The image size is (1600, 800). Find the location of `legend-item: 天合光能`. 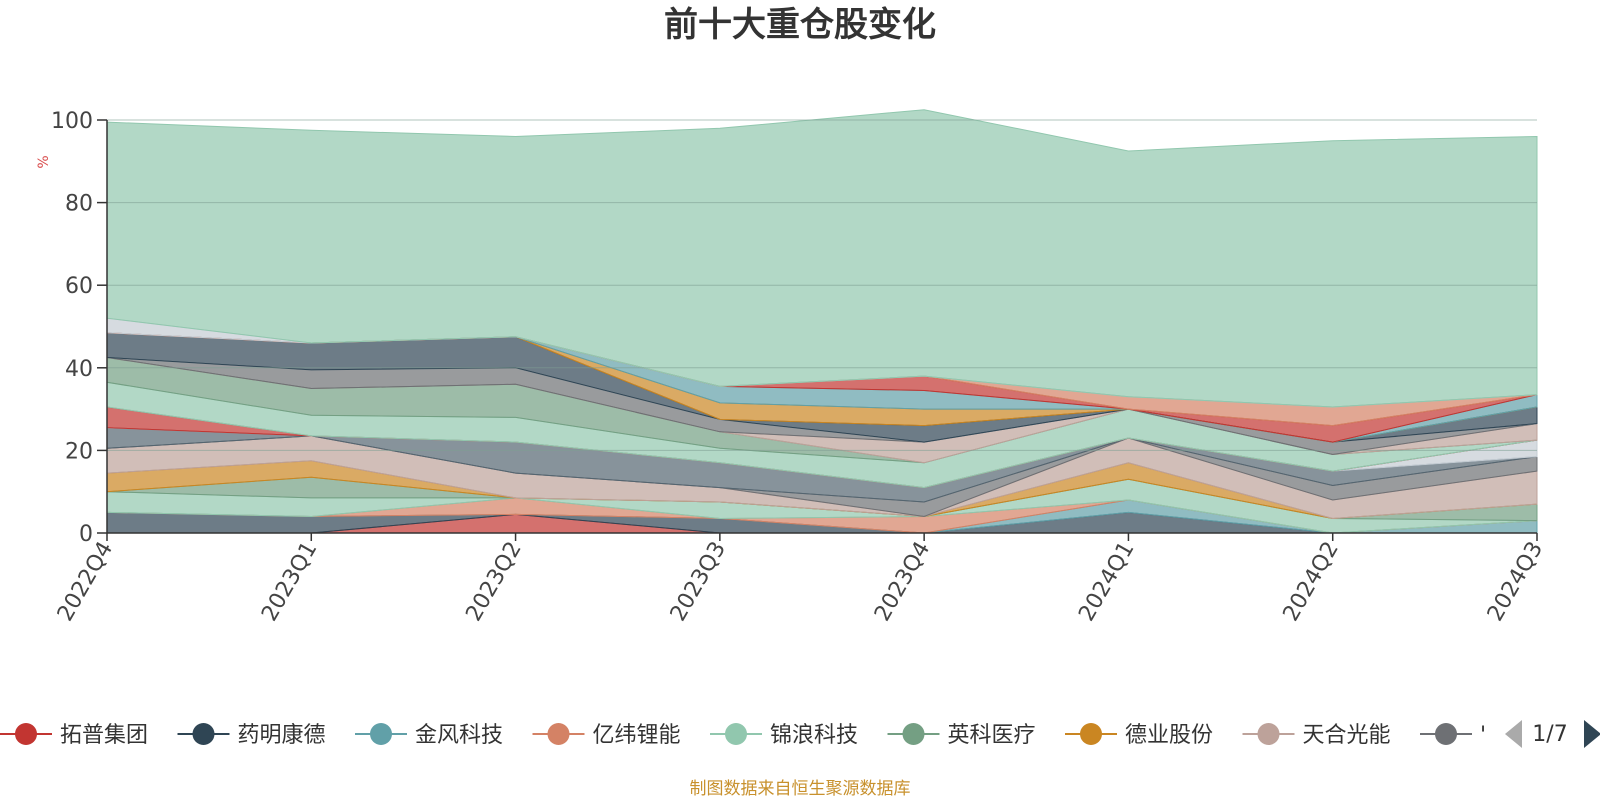

legend-item: 天合光能 is located at coordinates (1316, 735).